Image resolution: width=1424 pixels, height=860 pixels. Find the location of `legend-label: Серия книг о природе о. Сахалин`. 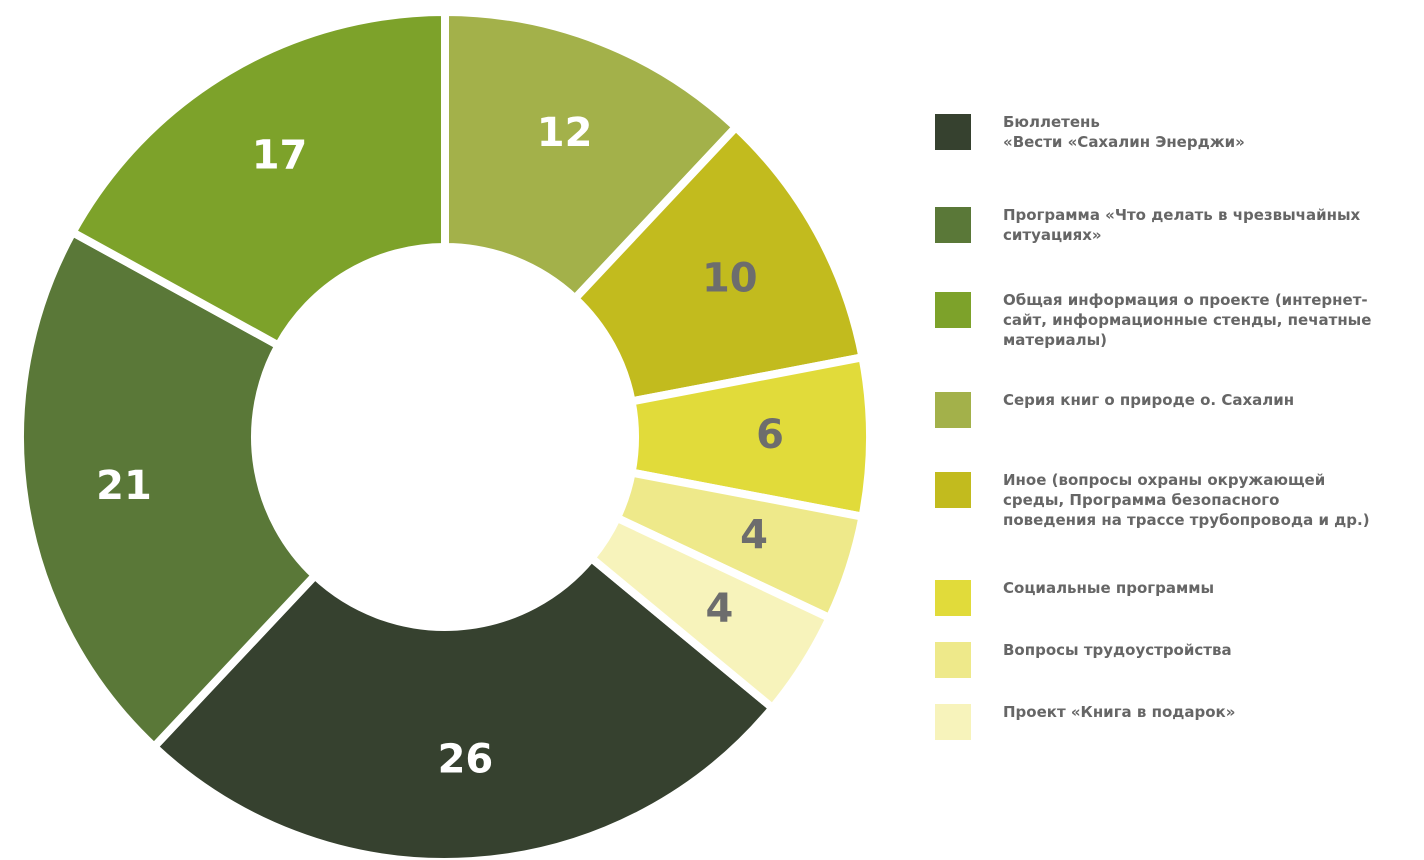

legend-label: Серия книг о природе о. Сахалин is located at coordinates (1149, 400).